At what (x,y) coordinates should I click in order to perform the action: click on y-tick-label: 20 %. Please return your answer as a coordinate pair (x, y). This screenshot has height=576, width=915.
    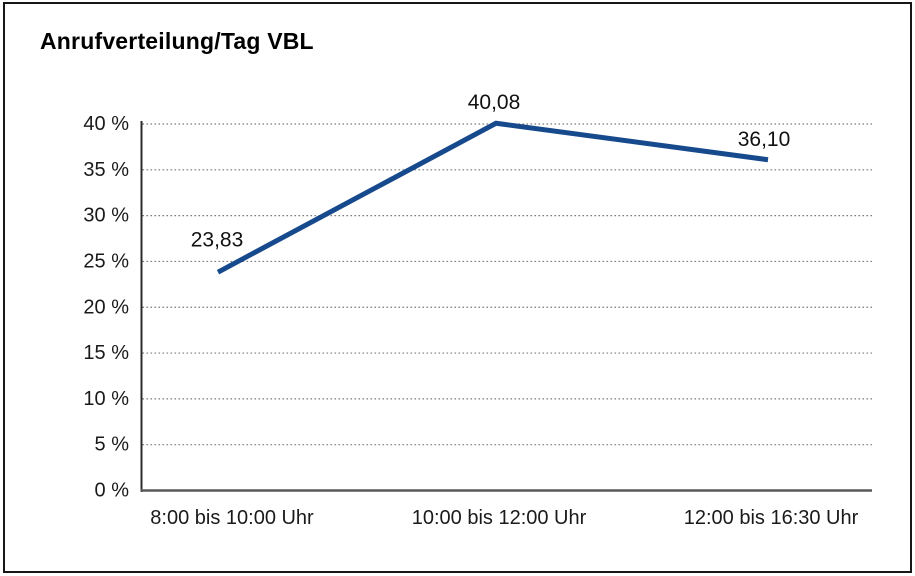
    Looking at the image, I should click on (106, 307).